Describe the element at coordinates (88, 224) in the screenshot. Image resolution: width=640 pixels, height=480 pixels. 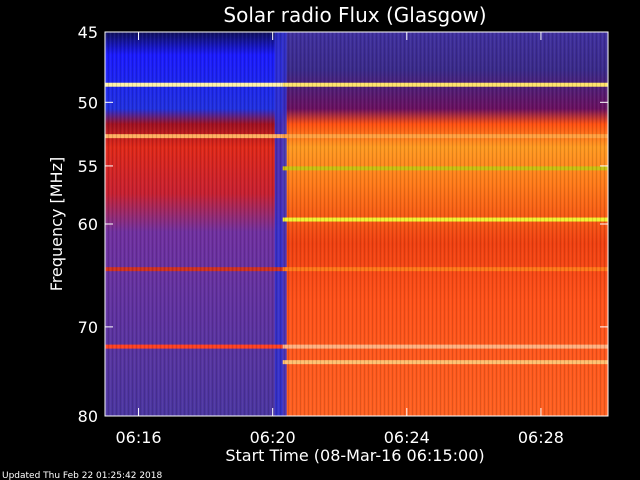
I see `y-tick-label: 60` at that location.